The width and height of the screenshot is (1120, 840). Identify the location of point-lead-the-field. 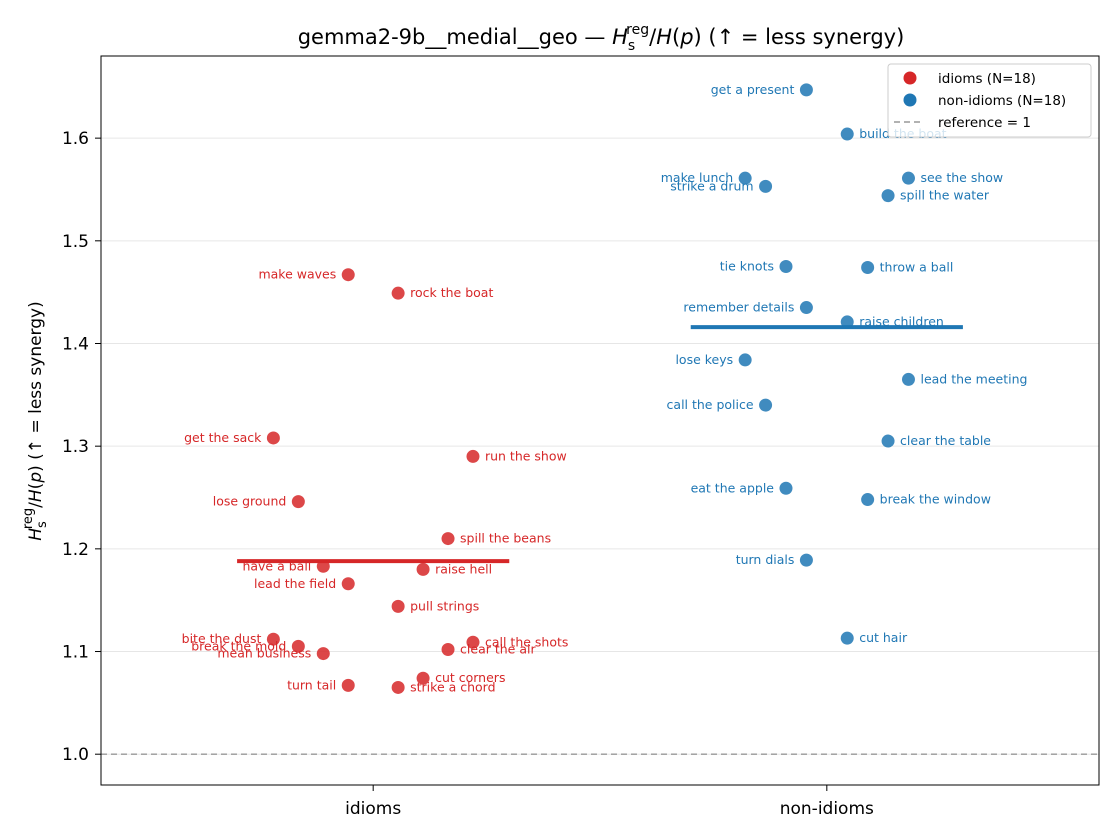
(348, 584).